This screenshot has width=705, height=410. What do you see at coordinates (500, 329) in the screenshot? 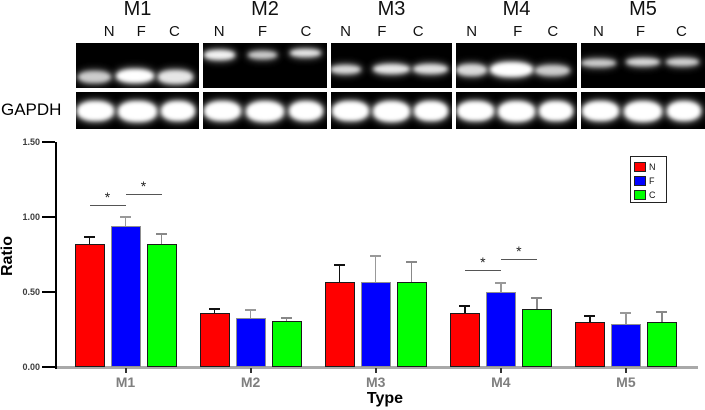
I see `bar-m4-f` at bounding box center [500, 329].